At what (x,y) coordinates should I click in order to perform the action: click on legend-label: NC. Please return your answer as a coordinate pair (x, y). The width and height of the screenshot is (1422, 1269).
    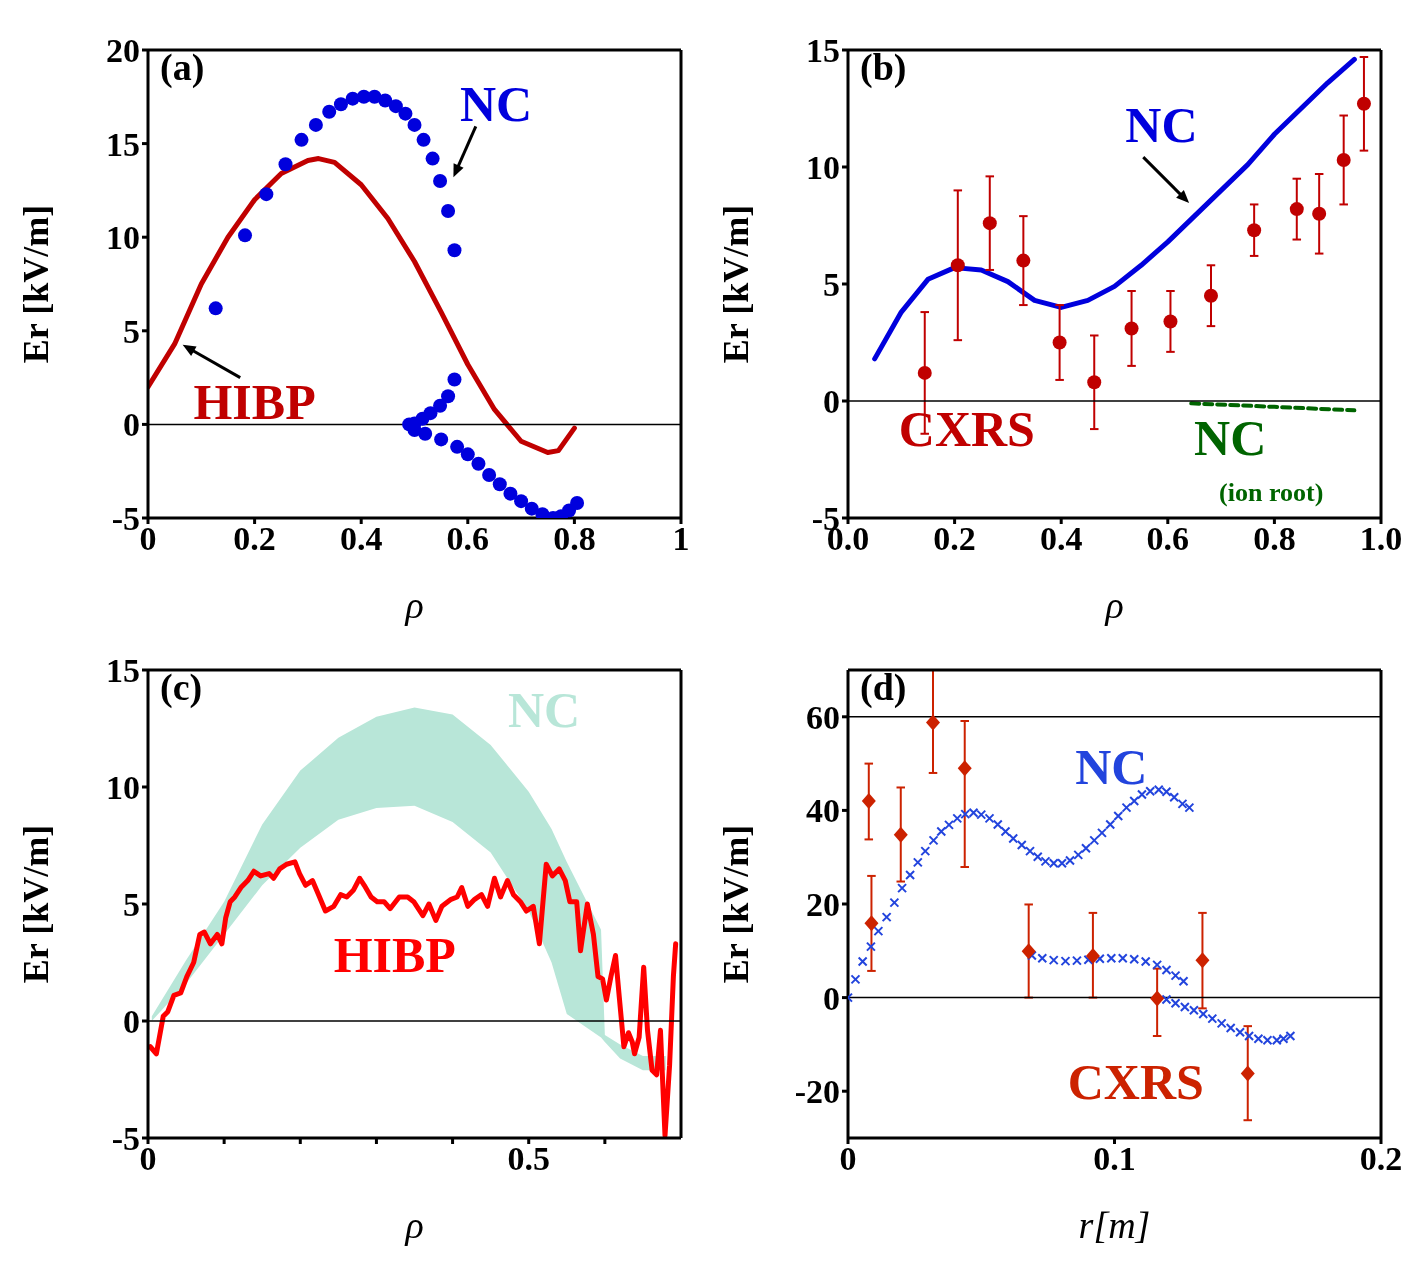
    Looking at the image, I should click on (544, 709).